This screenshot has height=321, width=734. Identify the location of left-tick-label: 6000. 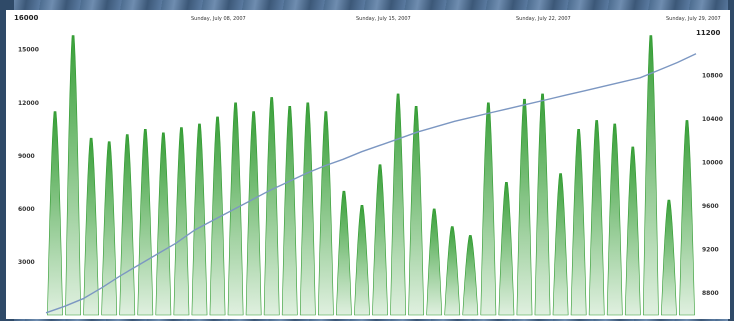
(26, 209).